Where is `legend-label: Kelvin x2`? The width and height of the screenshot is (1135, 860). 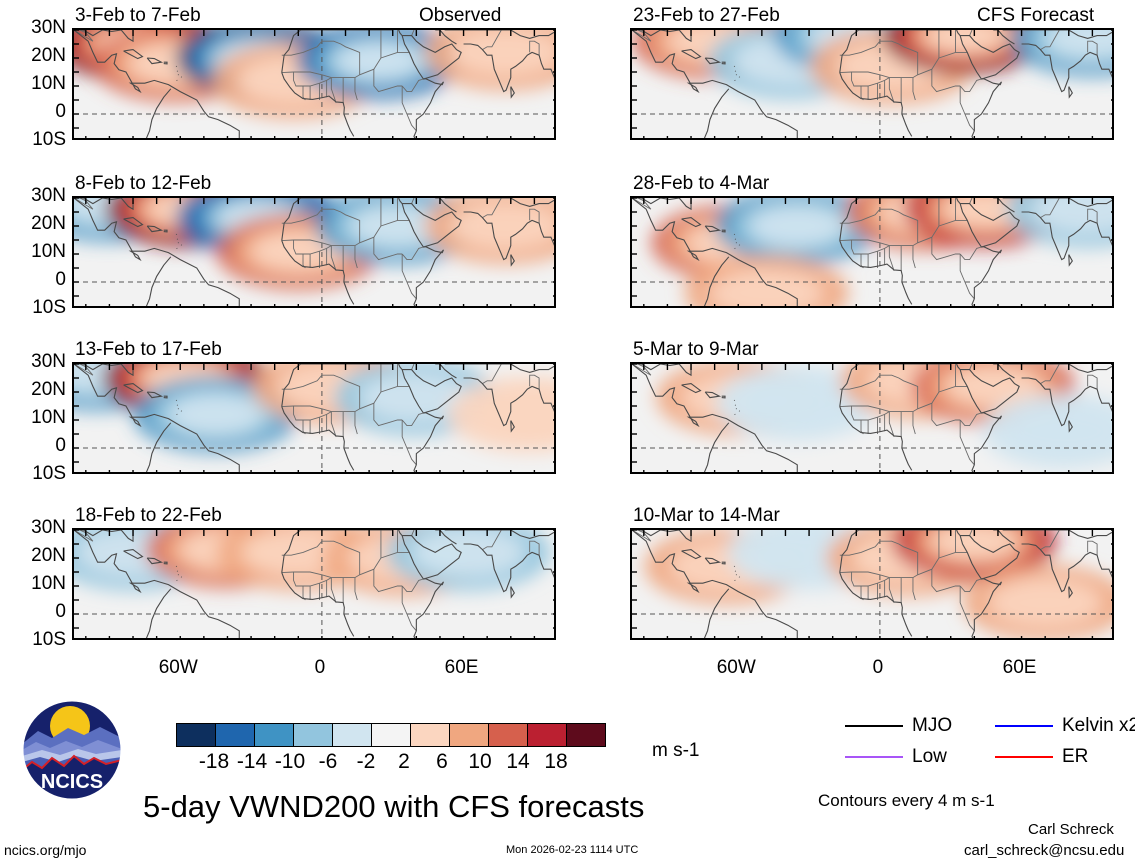
legend-label: Kelvin x2 is located at coordinates (1098, 725).